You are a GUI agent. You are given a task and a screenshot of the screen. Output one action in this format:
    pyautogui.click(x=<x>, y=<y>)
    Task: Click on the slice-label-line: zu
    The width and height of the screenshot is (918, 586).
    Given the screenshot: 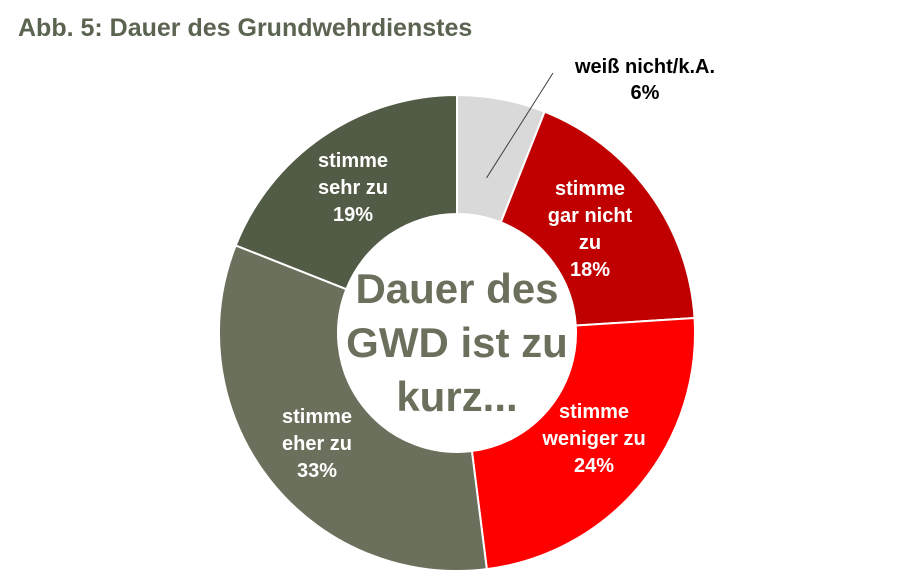 What is the action you would take?
    pyautogui.click(x=590, y=243)
    